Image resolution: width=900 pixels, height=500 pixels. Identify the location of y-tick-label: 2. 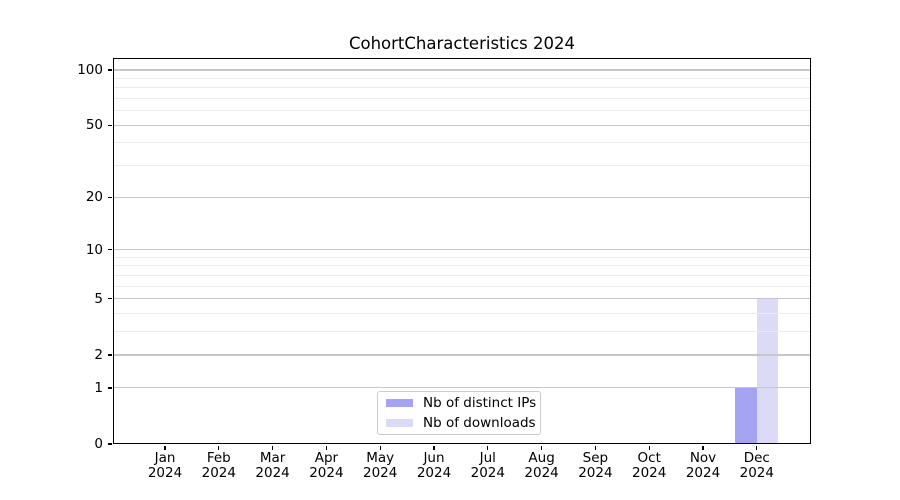
(98, 354).